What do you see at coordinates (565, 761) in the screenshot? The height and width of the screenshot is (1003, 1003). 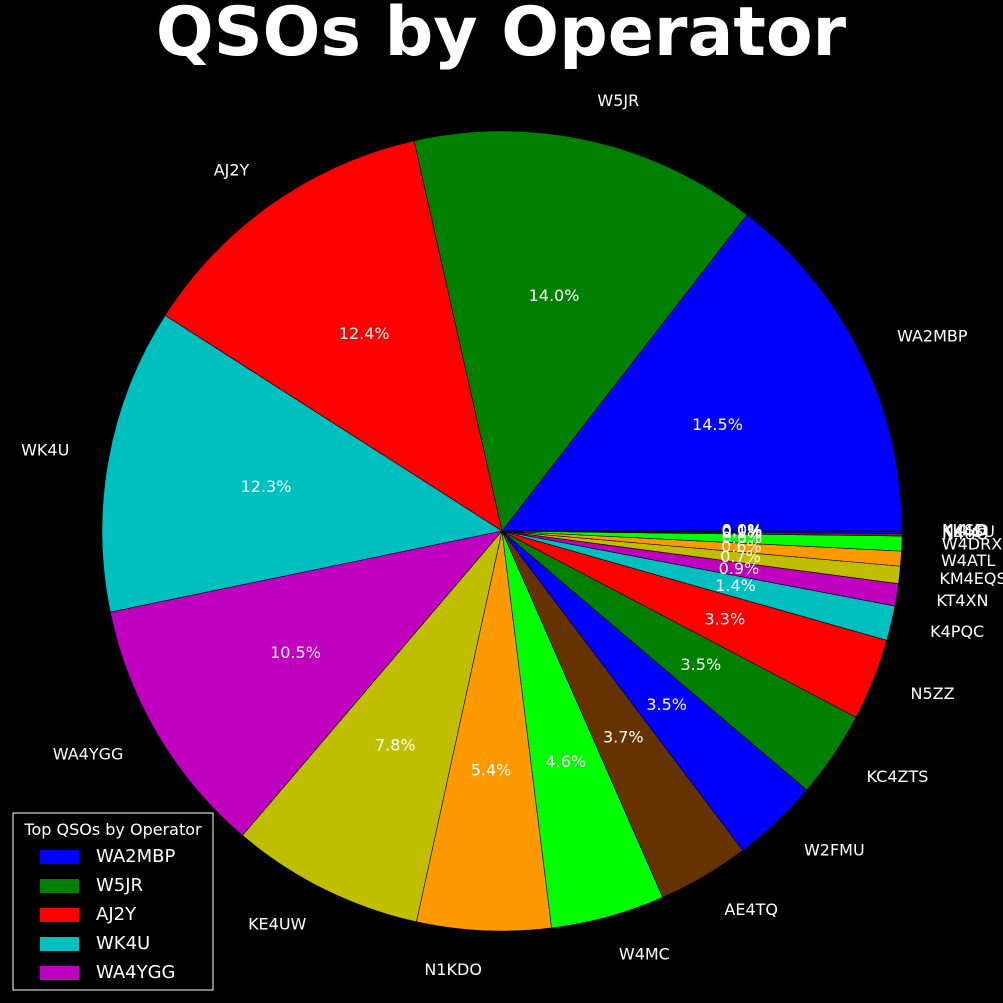 I see `pct-label-w4mc: 4.6%` at bounding box center [565, 761].